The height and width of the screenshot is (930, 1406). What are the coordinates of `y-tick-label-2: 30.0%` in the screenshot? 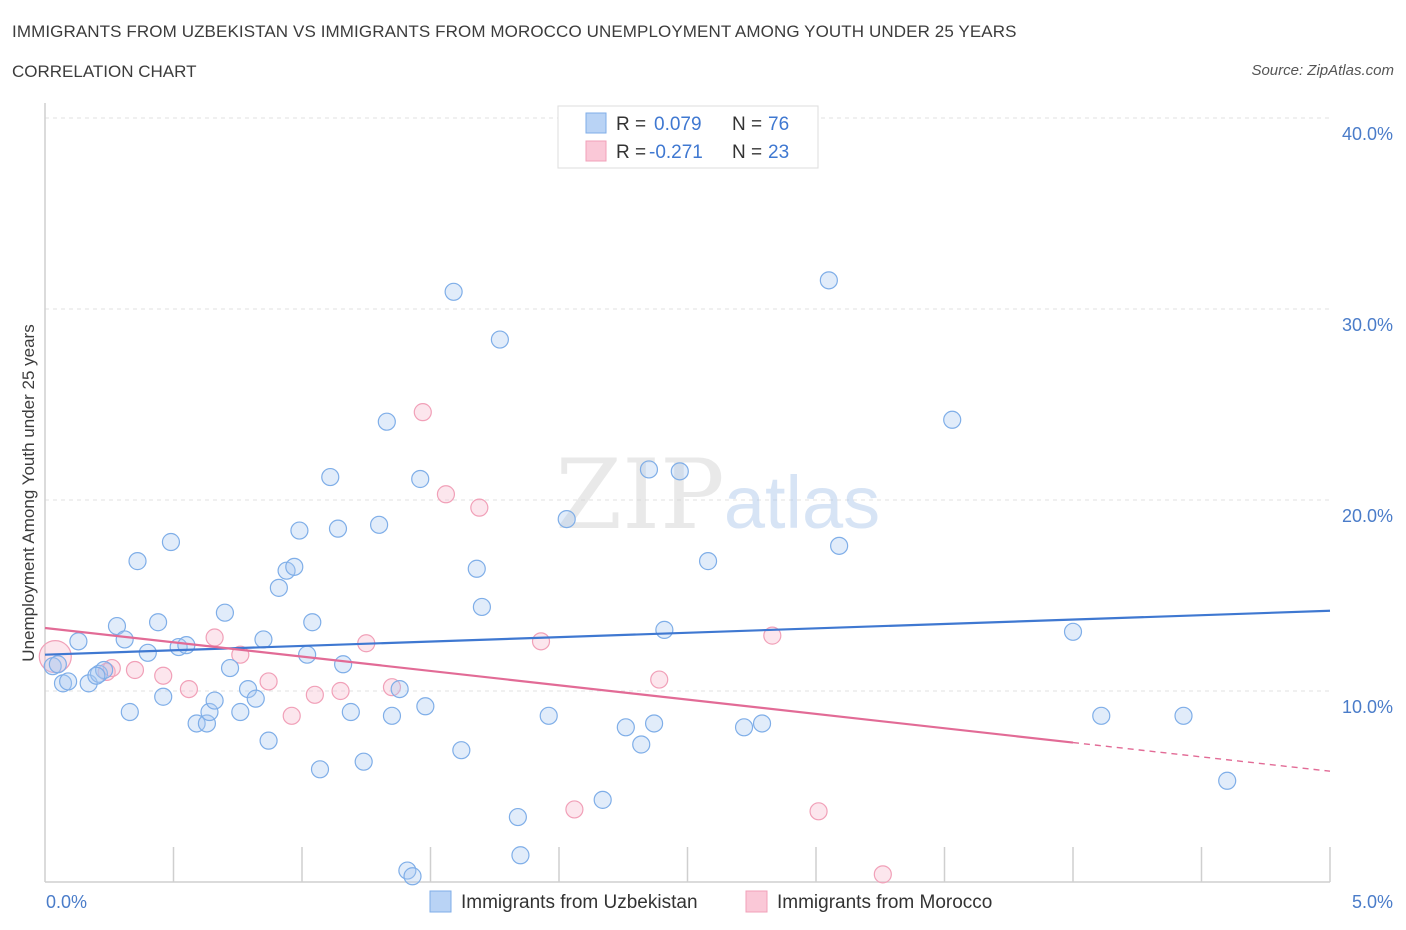 It's located at (1367, 325).